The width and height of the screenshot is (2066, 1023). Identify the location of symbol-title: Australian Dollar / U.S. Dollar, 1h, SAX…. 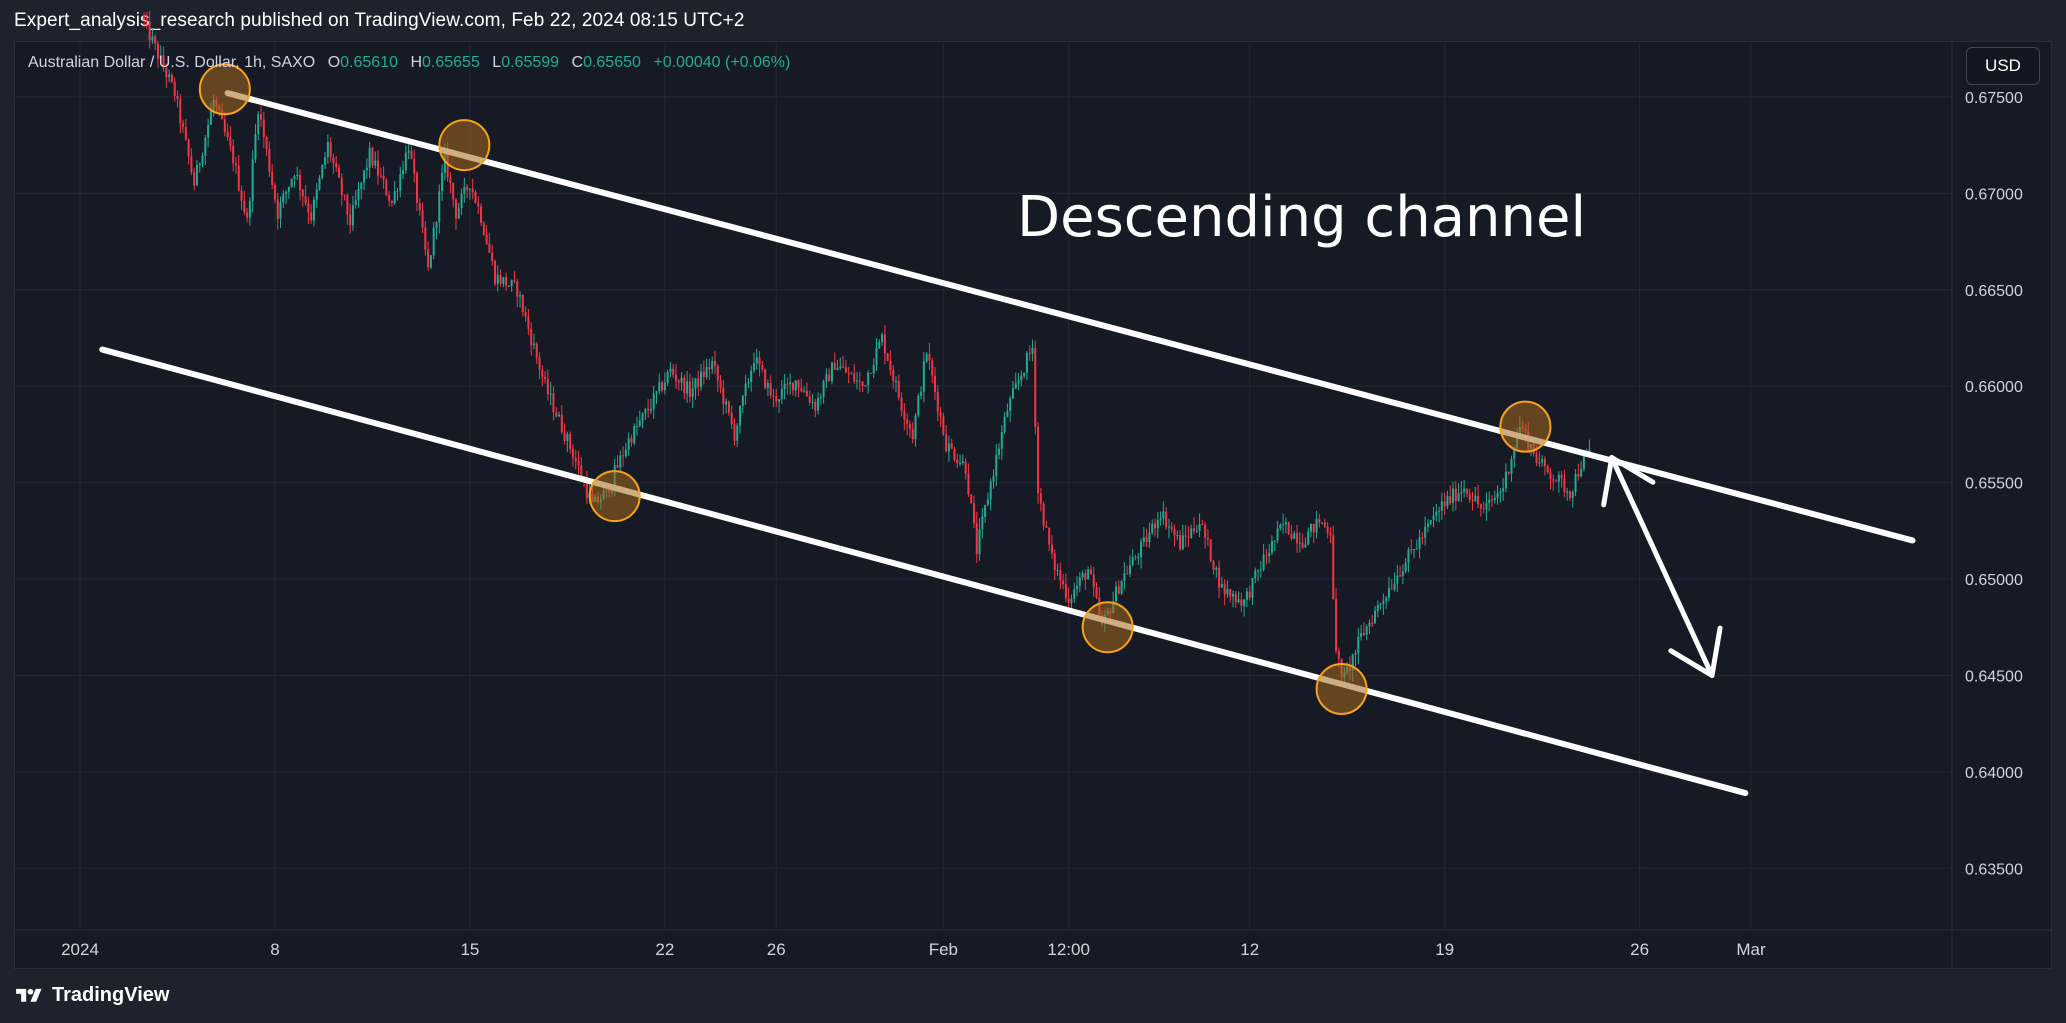
(172, 62).